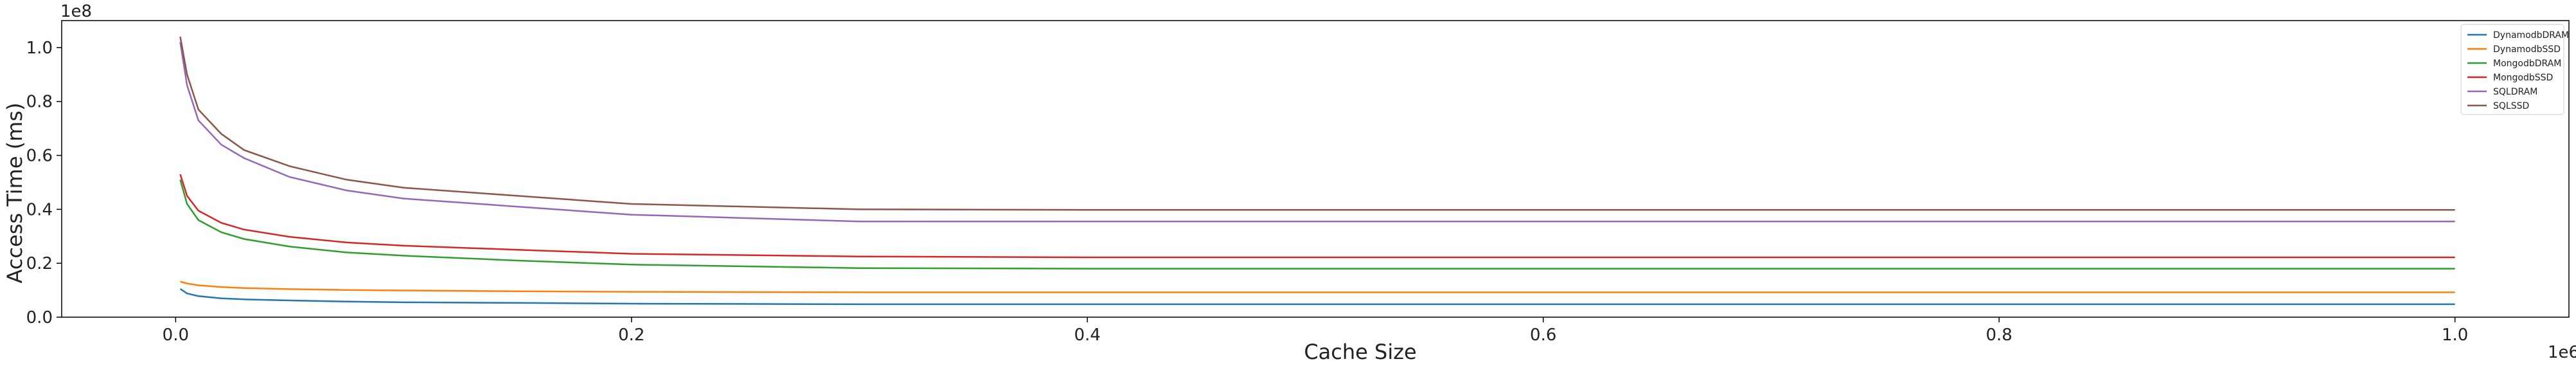  What do you see at coordinates (1088, 335) in the screenshot?
I see `x-tick-label: 0.4` at bounding box center [1088, 335].